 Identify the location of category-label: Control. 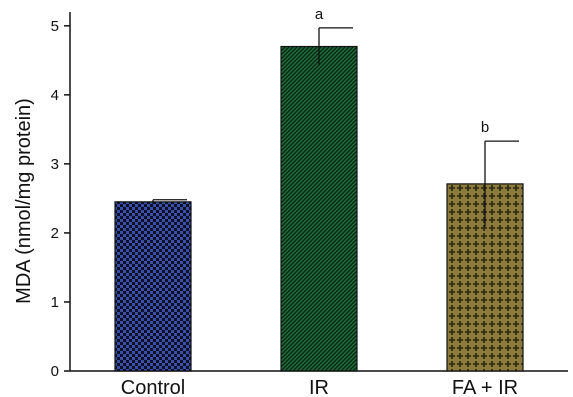
(153, 387).